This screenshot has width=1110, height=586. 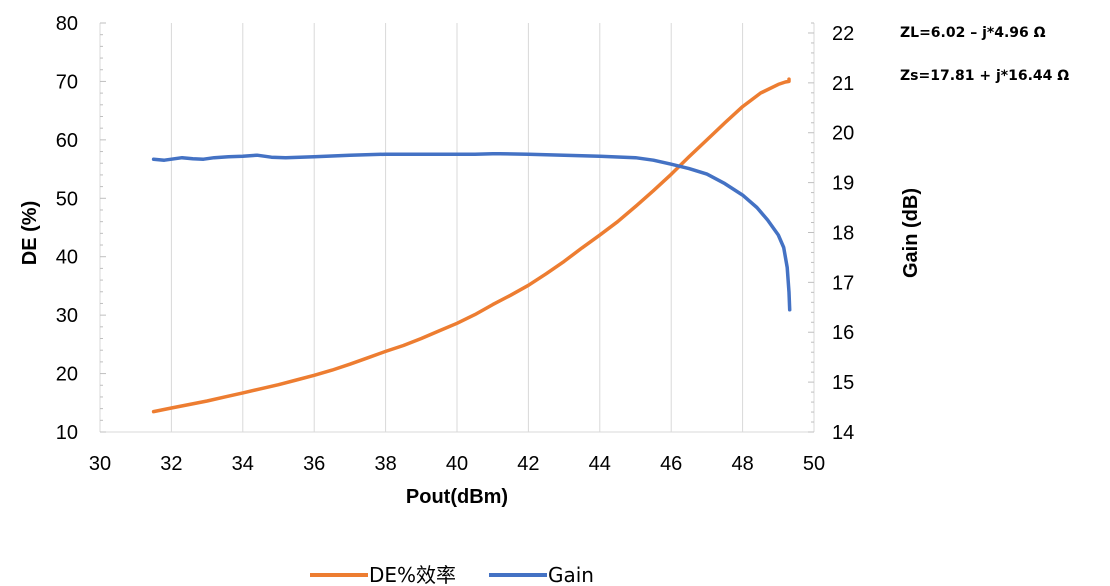 I want to click on left-y-tick-label: 50, so click(x=67, y=199).